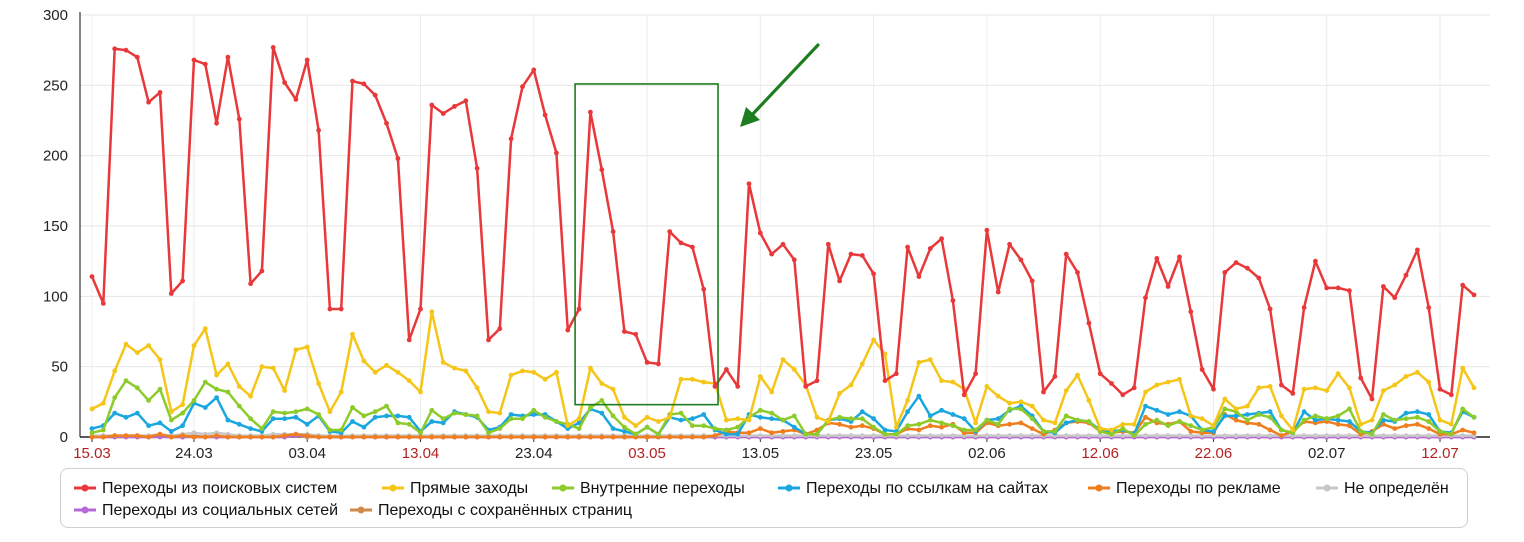 Image resolution: width=1524 pixels, height=542 pixels. Describe the element at coordinates (912, 489) in the screenshot. I see `legend-item-links: Переходы по ссылкам на сайтах` at that location.